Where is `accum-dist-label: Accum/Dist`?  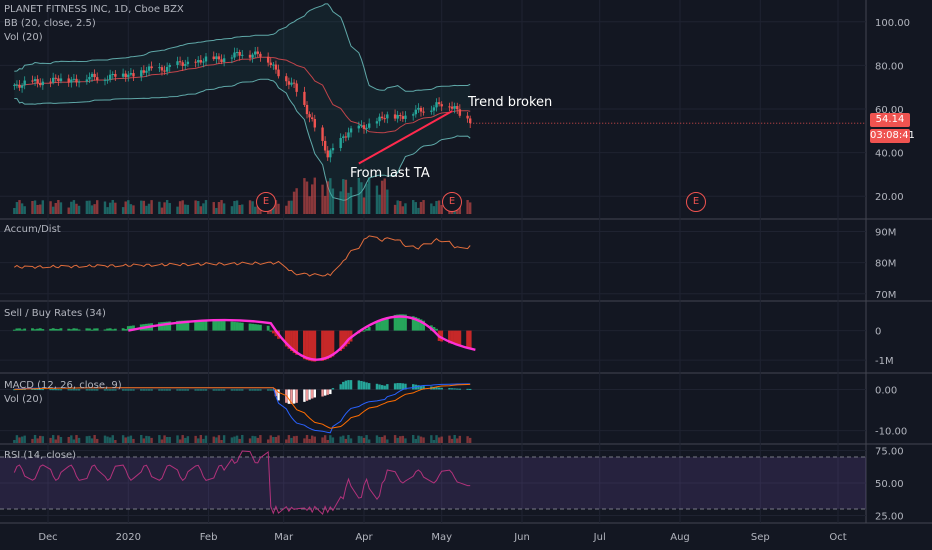 accum-dist-label: Accum/Dist is located at coordinates (32, 229).